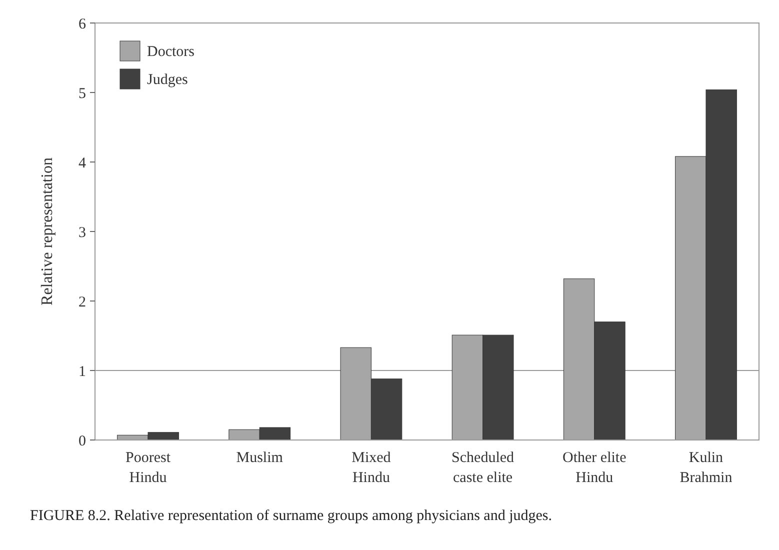  What do you see at coordinates (82, 302) in the screenshot?
I see `y-tick-label: 2` at bounding box center [82, 302].